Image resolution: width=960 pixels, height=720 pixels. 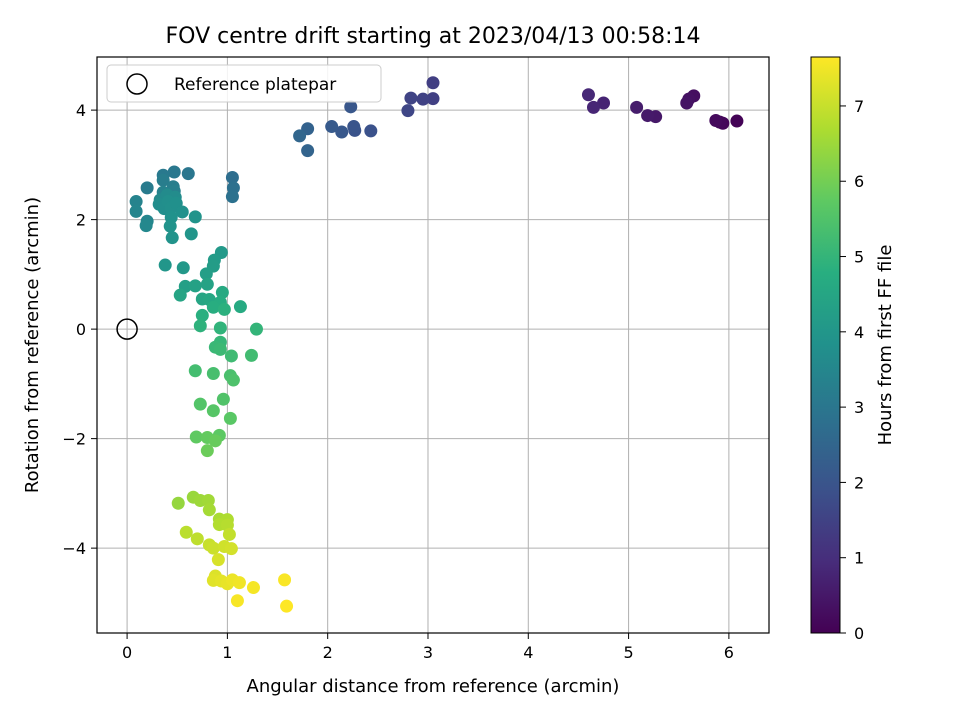 I want to click on legend-box, so click(x=244, y=83).